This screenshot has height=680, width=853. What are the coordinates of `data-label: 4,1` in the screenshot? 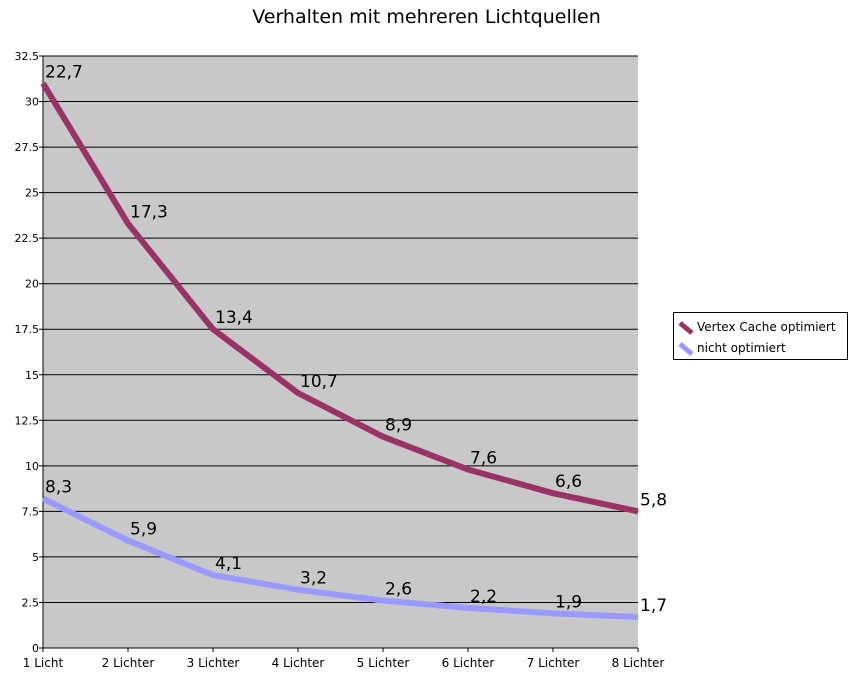 It's located at (228, 564).